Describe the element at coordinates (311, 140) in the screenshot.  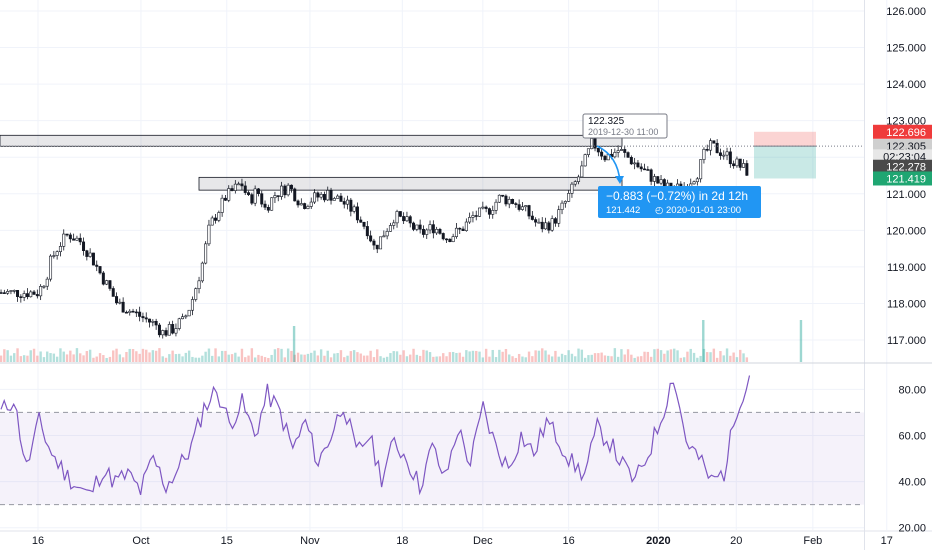
I see `resistance-zone` at that location.